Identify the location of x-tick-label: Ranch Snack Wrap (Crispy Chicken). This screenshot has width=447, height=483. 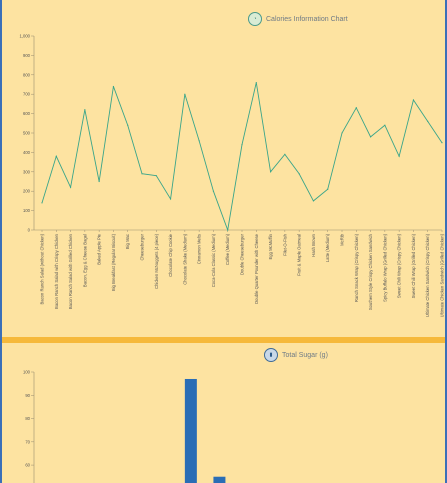
(356, 267).